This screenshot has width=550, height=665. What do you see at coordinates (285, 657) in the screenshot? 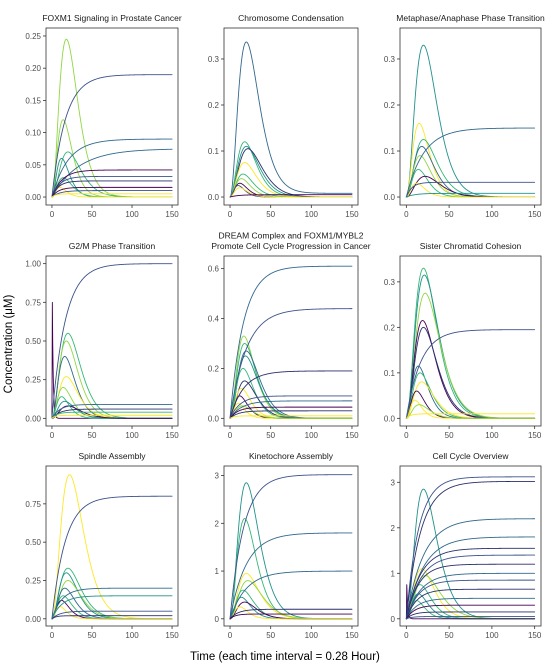
I see `x-axis-label: Time (each time interval = 0.28 Hour)` at bounding box center [285, 657].